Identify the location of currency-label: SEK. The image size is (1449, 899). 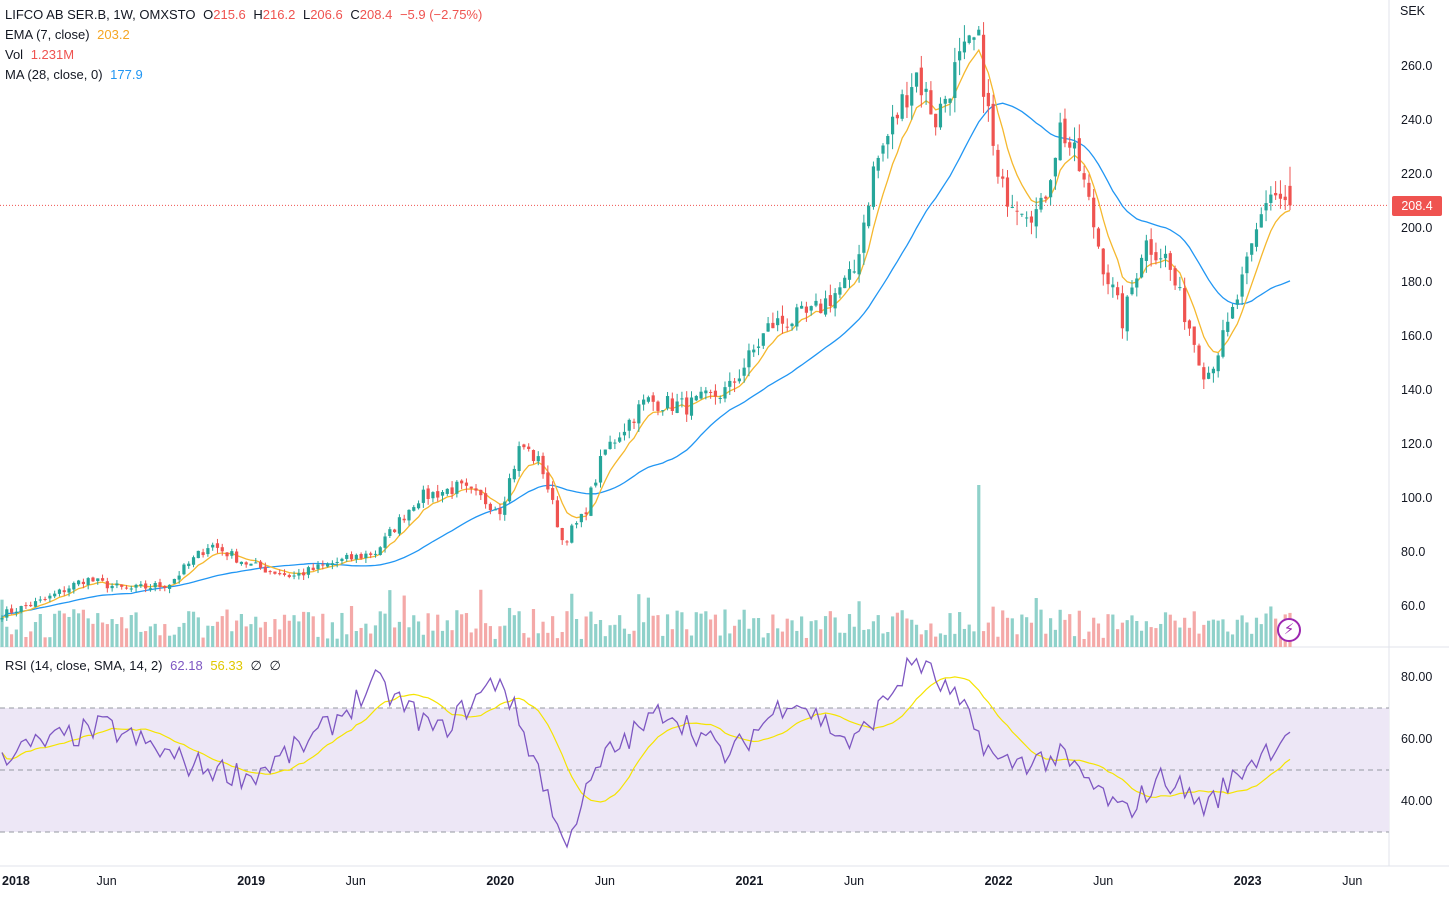
(1413, 11).